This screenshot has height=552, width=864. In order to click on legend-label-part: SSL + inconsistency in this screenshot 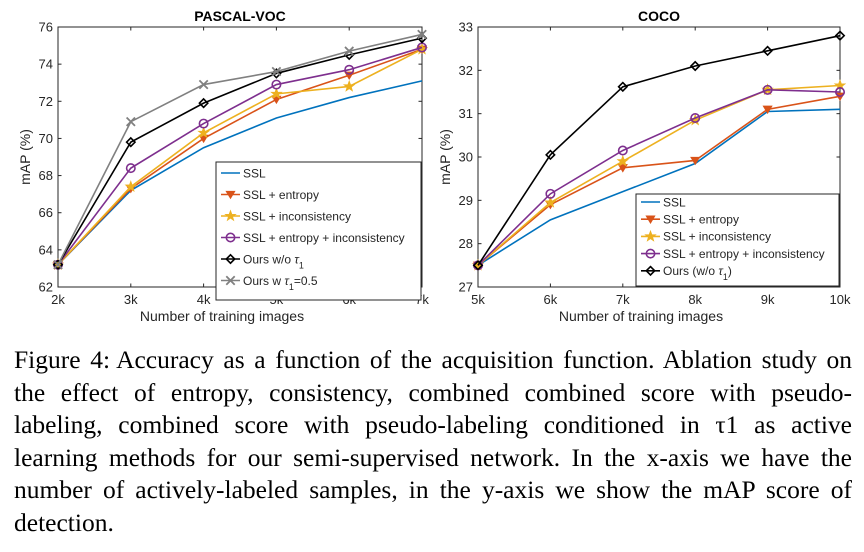, I will do `click(297, 216)`.